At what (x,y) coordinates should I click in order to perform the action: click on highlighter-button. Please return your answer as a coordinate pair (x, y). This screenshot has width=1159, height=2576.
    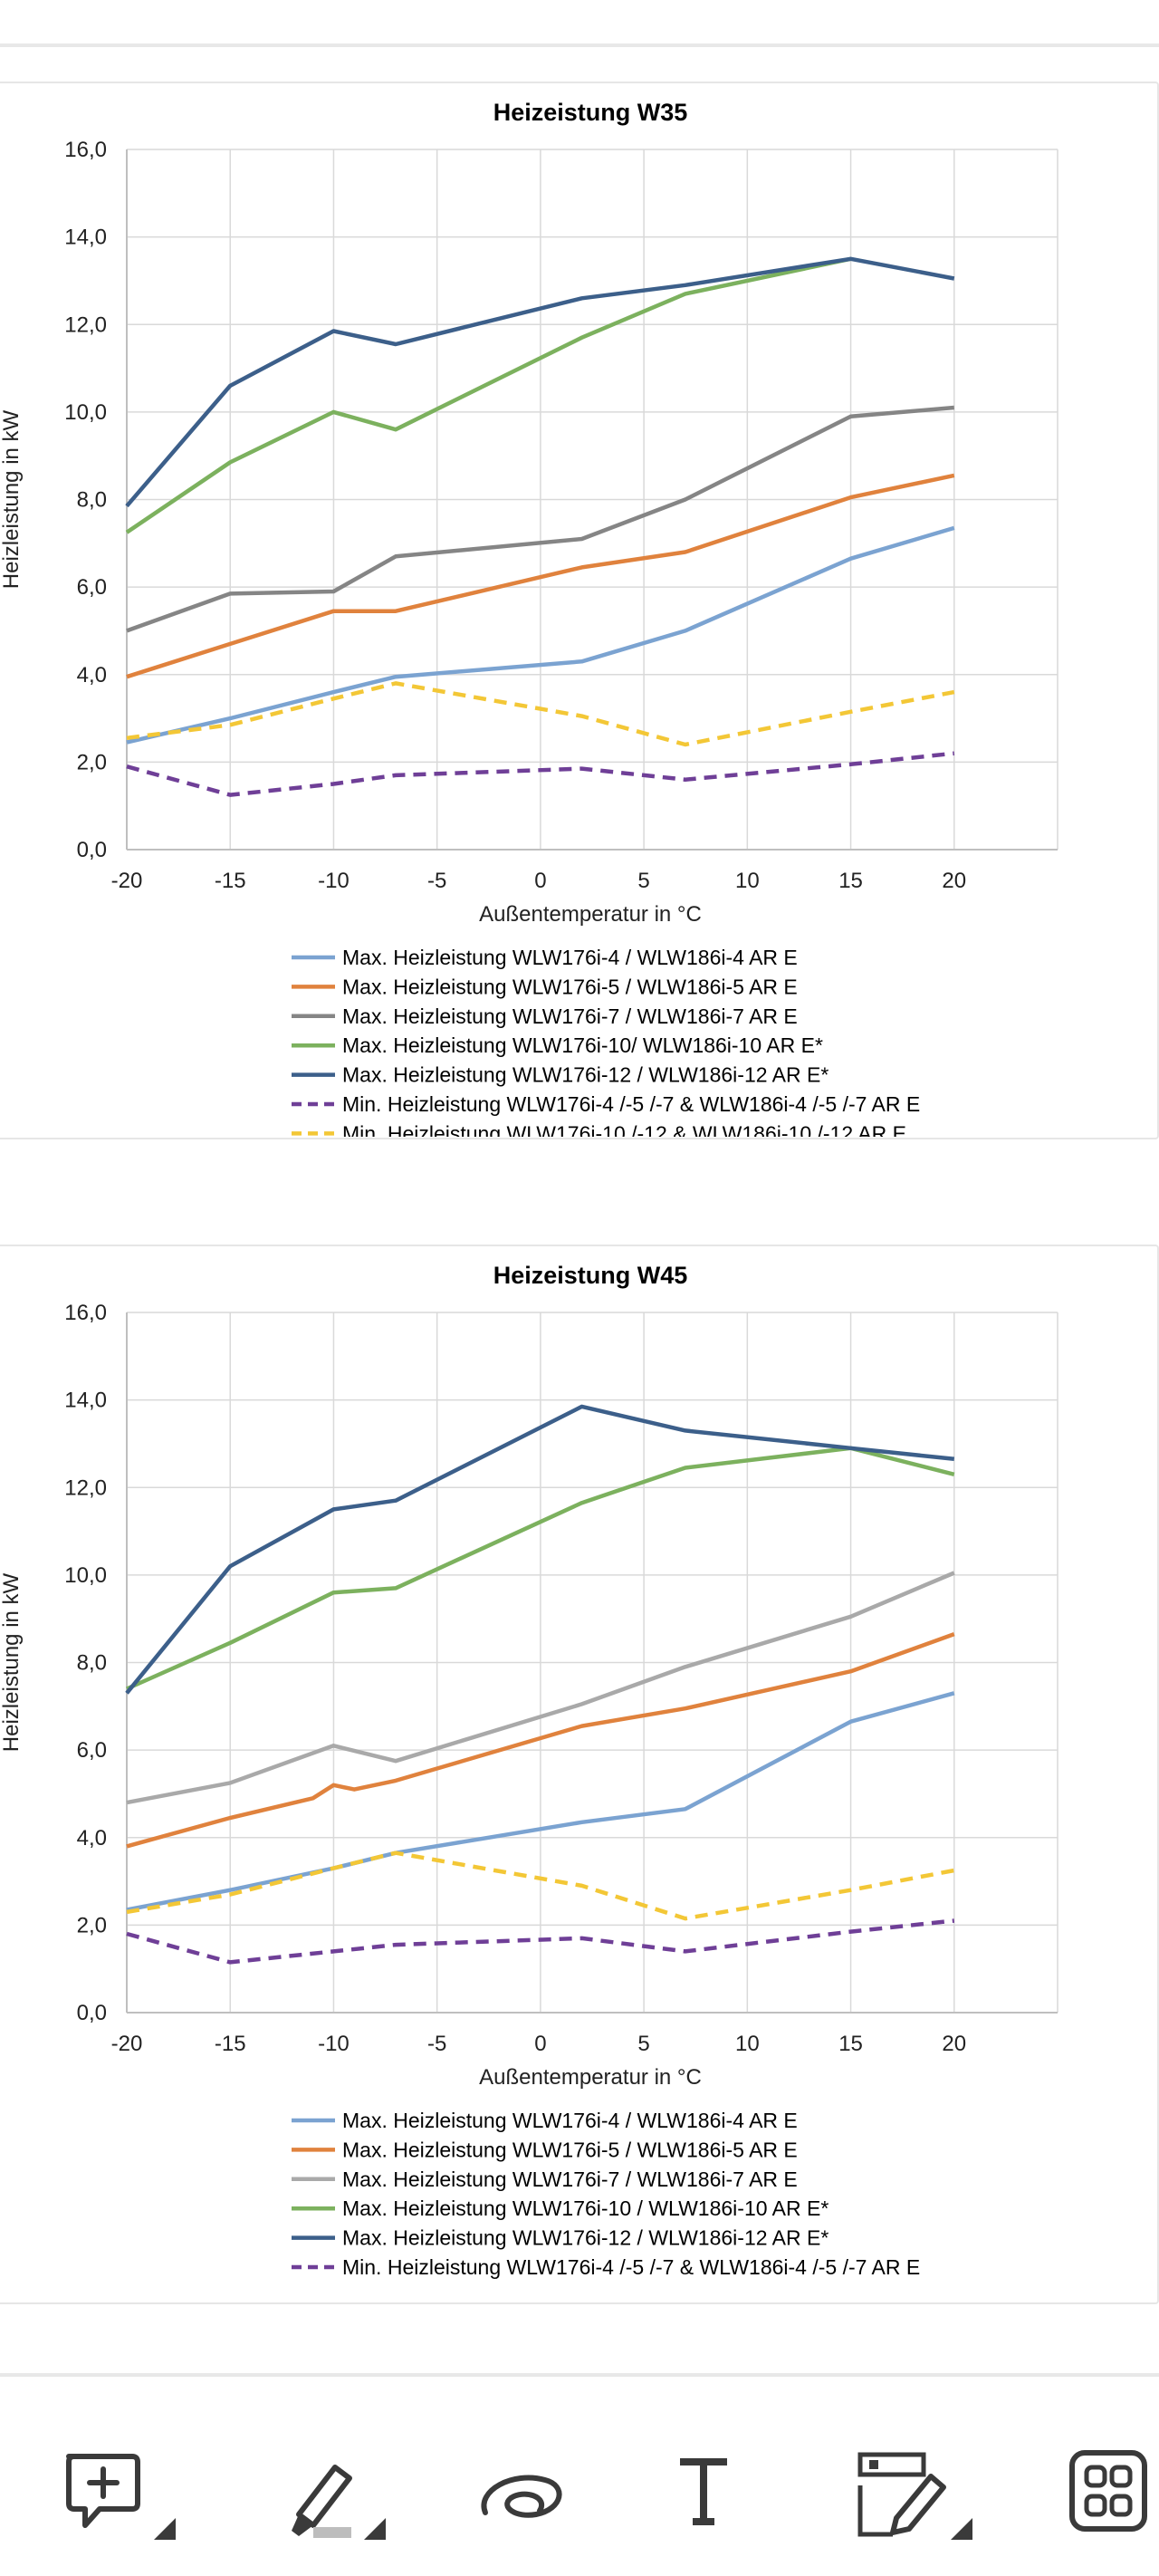
    Looking at the image, I should click on (330, 2499).